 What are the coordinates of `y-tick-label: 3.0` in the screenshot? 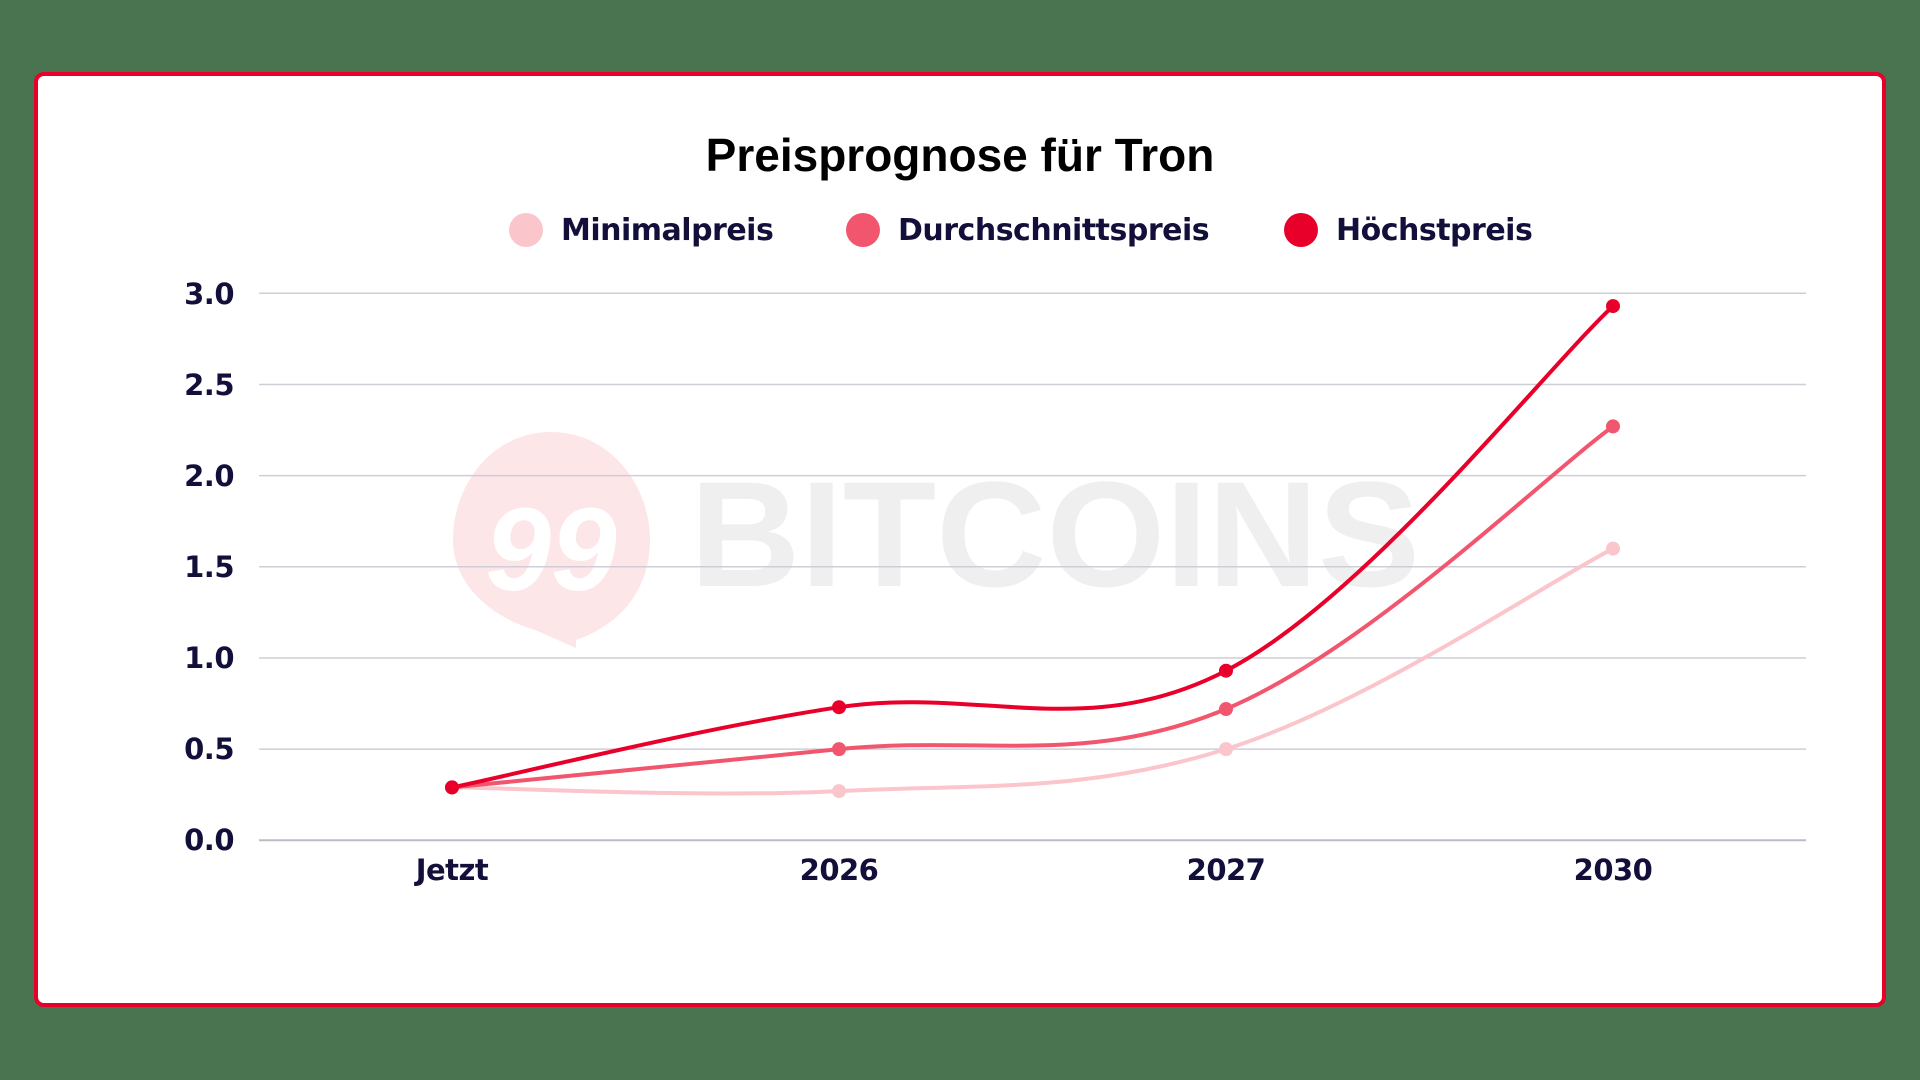 It's located at (209, 294).